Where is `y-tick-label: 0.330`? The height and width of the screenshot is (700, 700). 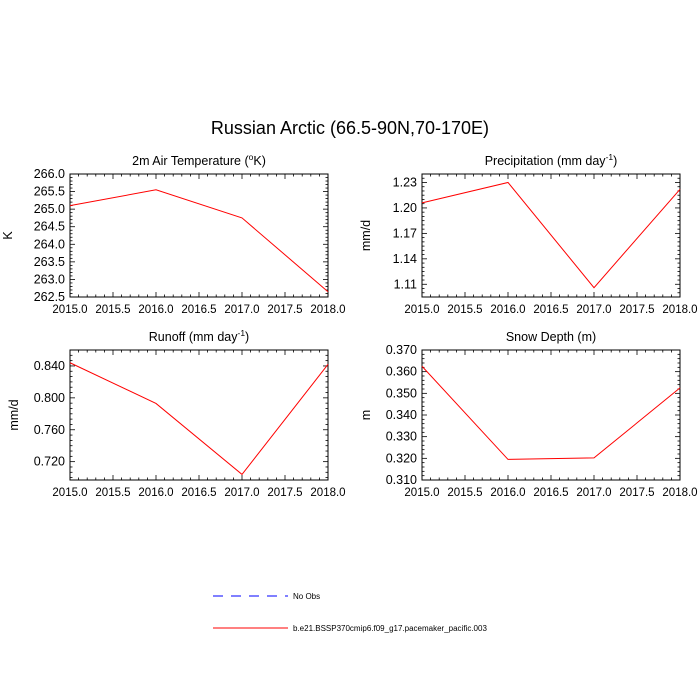
y-tick-label: 0.330 is located at coordinates (401, 437).